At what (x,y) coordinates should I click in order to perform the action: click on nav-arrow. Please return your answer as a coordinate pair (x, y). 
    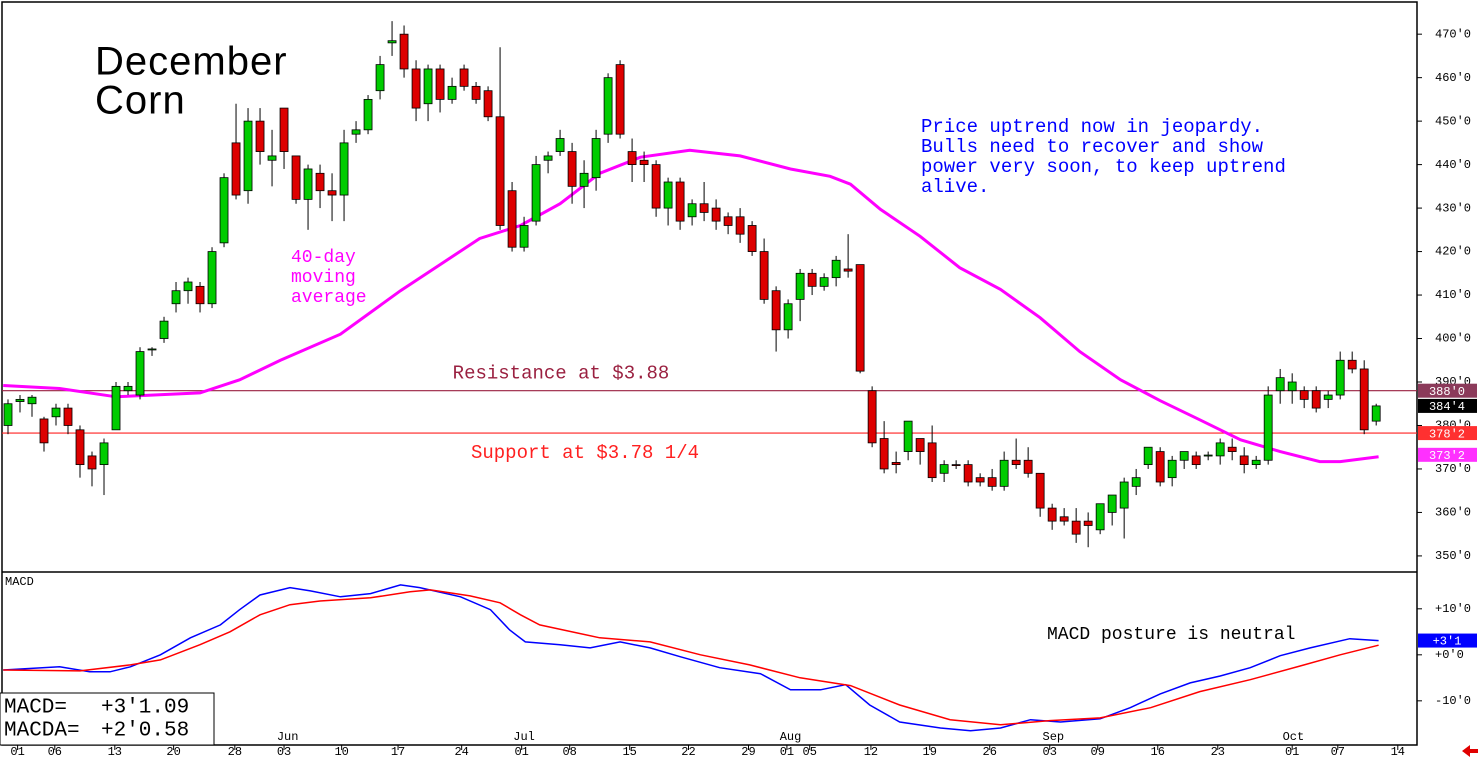
    Looking at the image, I should click on (1470, 751).